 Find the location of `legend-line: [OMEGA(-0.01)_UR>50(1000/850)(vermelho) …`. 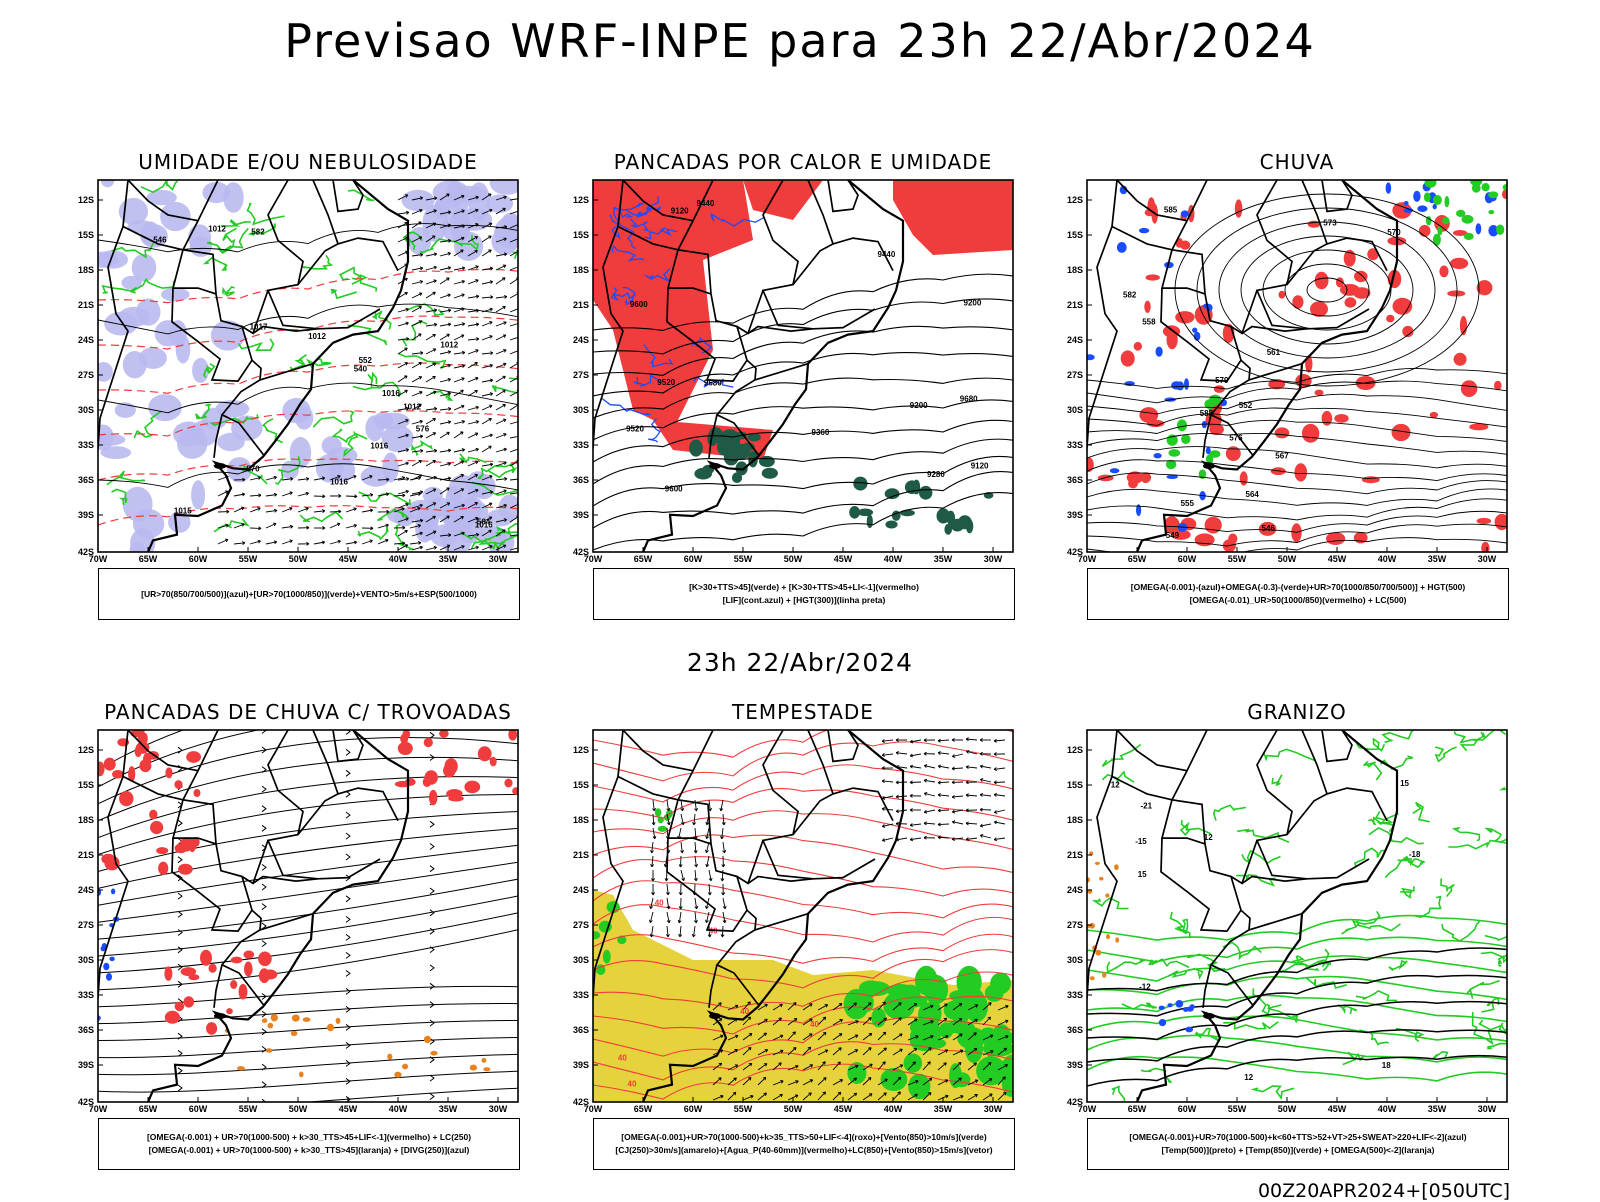

legend-line: [OMEGA(-0.01)_UR>50(1000/850)(vermelho) … is located at coordinates (1298, 600).